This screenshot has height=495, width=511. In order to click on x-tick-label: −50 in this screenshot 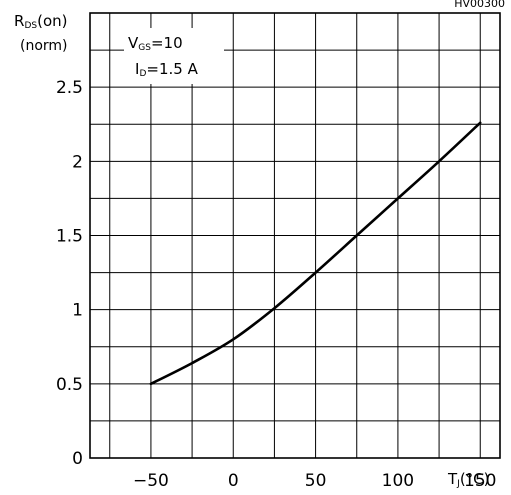, I will do `click(151, 481)`.